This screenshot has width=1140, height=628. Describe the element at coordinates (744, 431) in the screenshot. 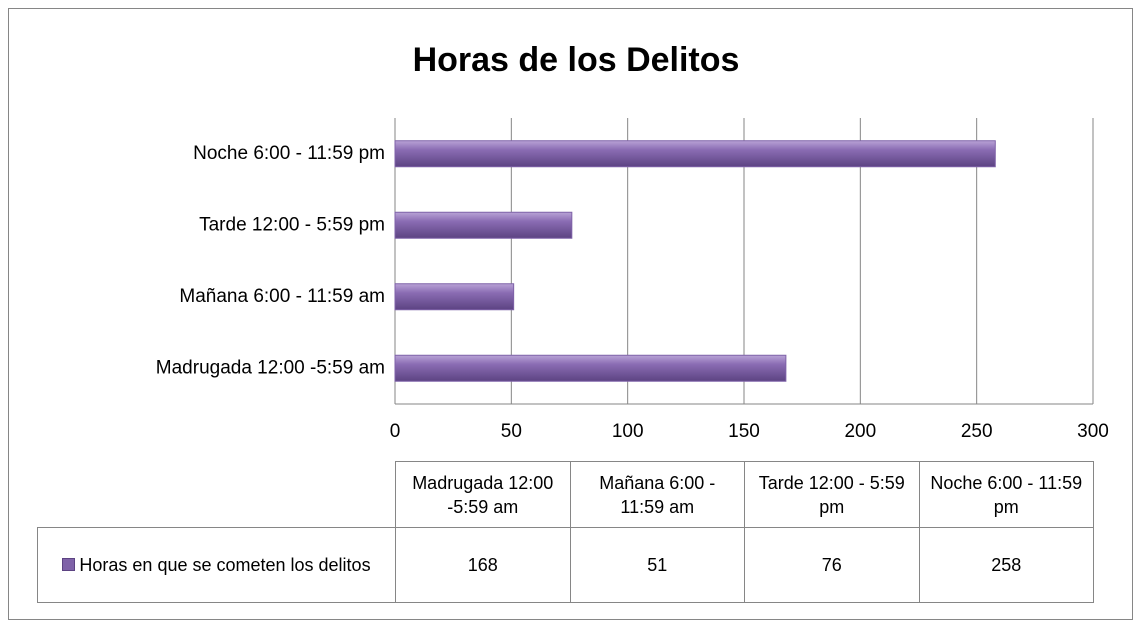

I see `x-tick-label: 150` at that location.